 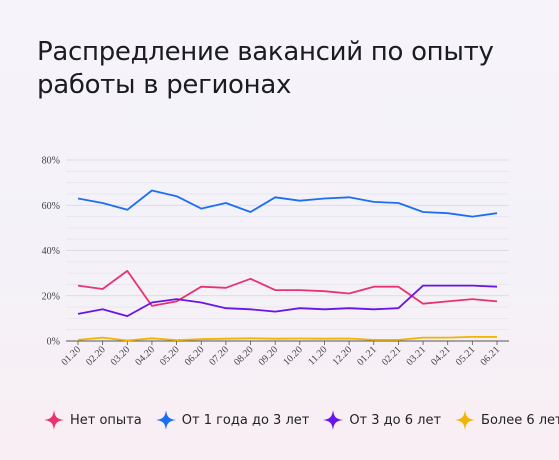 I want to click on x-tick-label: 06.20, so click(x=195, y=356).